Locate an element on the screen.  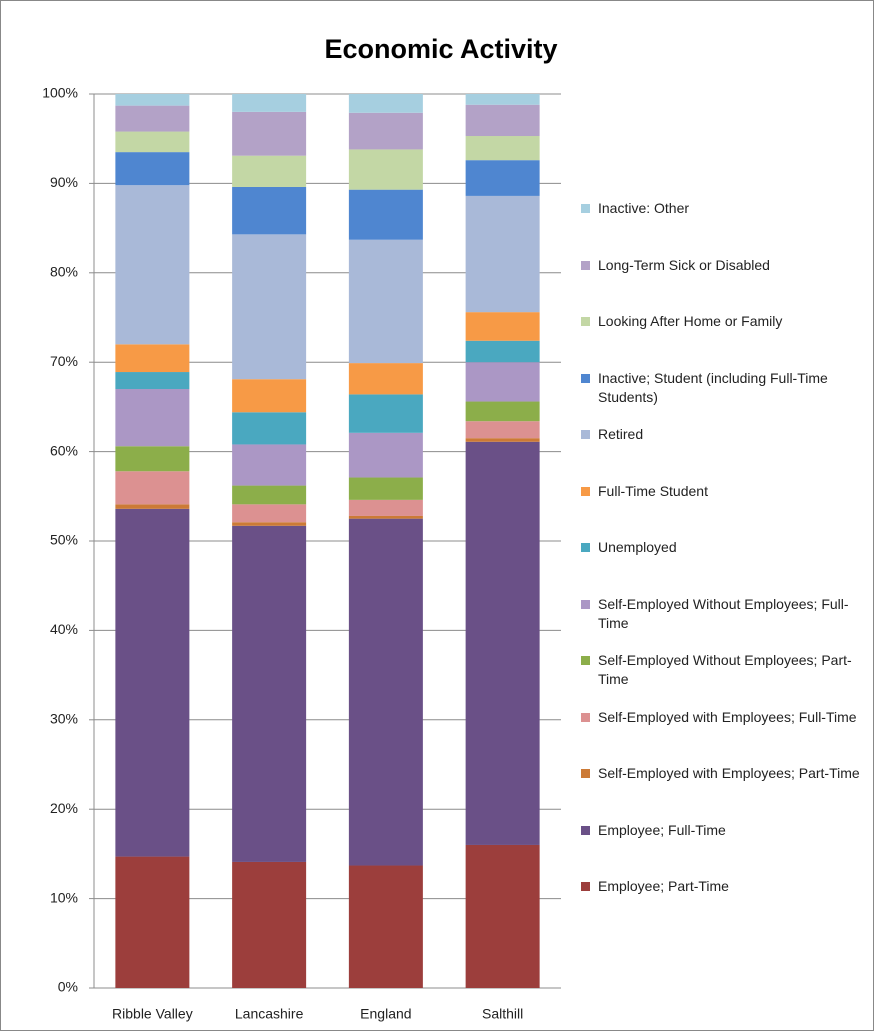
legend-label: Full-Time Student is located at coordinates (653, 490).